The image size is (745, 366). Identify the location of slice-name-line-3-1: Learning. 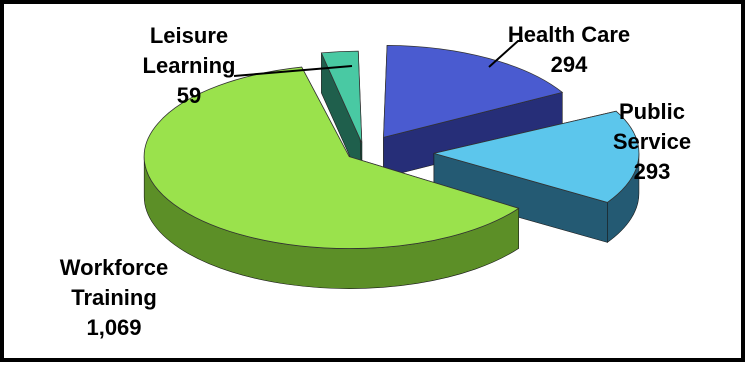
(189, 65).